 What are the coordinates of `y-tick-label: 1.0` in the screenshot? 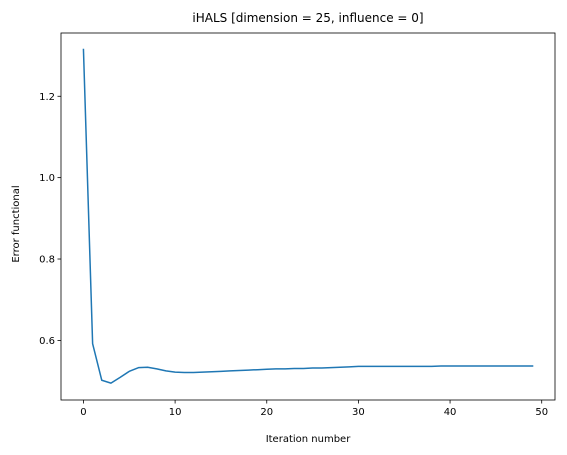 It's located at (47, 178).